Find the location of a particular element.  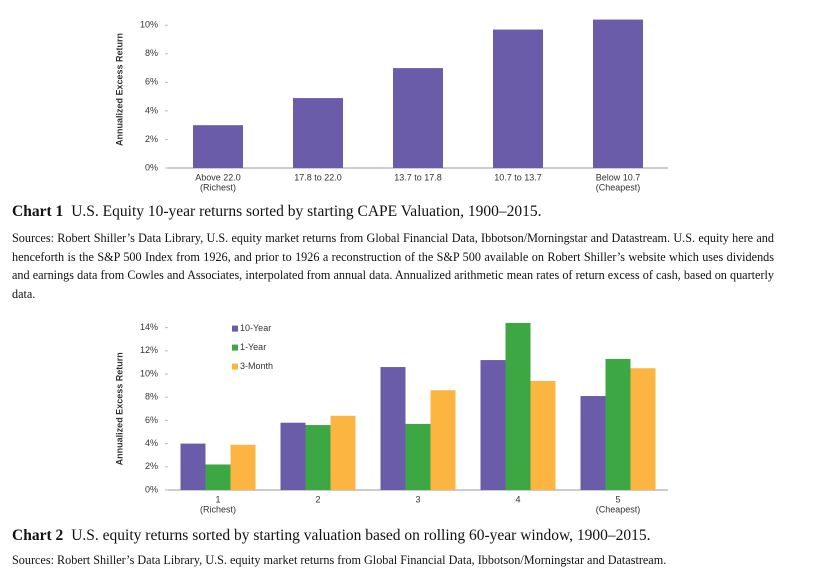

x-tick-label: 17.8 to 22.0 is located at coordinates (318, 177).